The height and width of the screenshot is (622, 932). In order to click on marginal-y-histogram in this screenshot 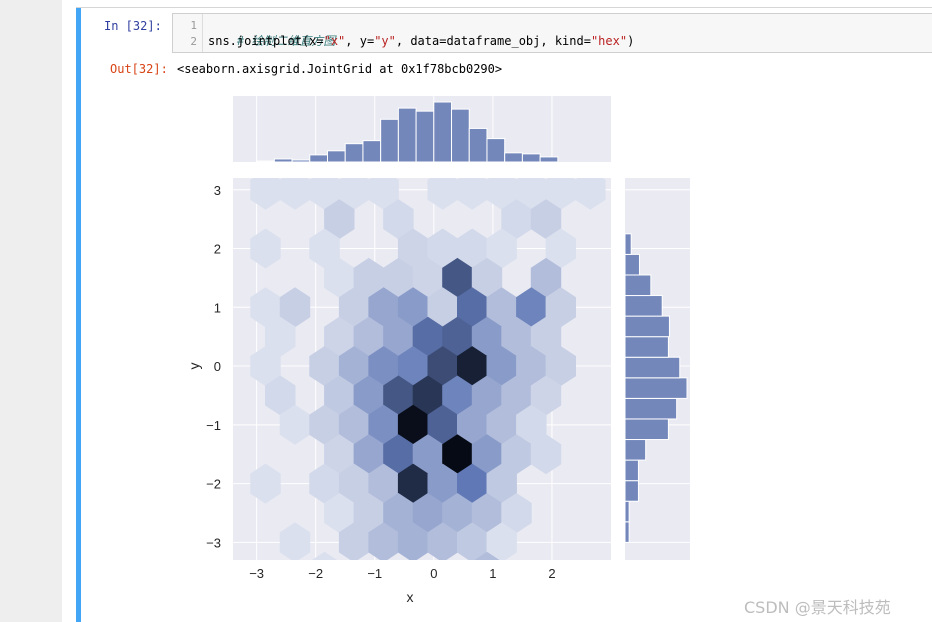, I will do `click(656, 388)`.